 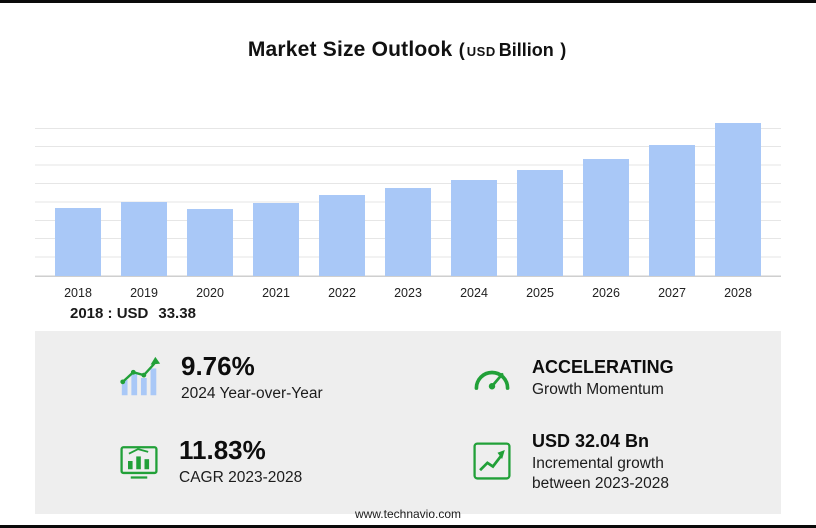 What do you see at coordinates (342, 293) in the screenshot?
I see `x-axis-label: 2022` at bounding box center [342, 293].